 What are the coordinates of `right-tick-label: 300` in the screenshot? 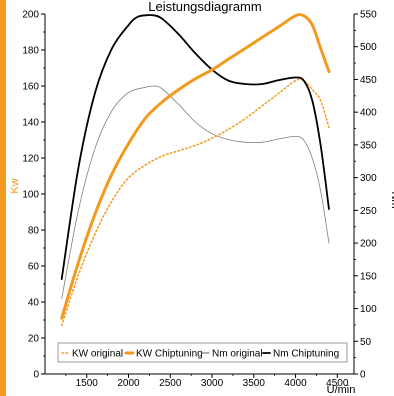 It's located at (368, 178).